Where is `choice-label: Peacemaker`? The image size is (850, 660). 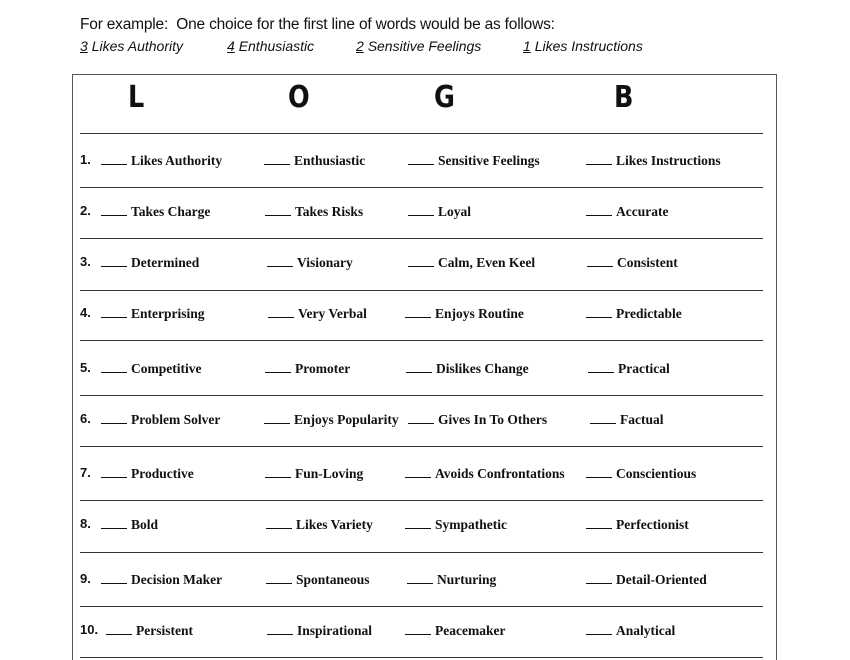
choice-label: Peacemaker is located at coordinates (470, 630).